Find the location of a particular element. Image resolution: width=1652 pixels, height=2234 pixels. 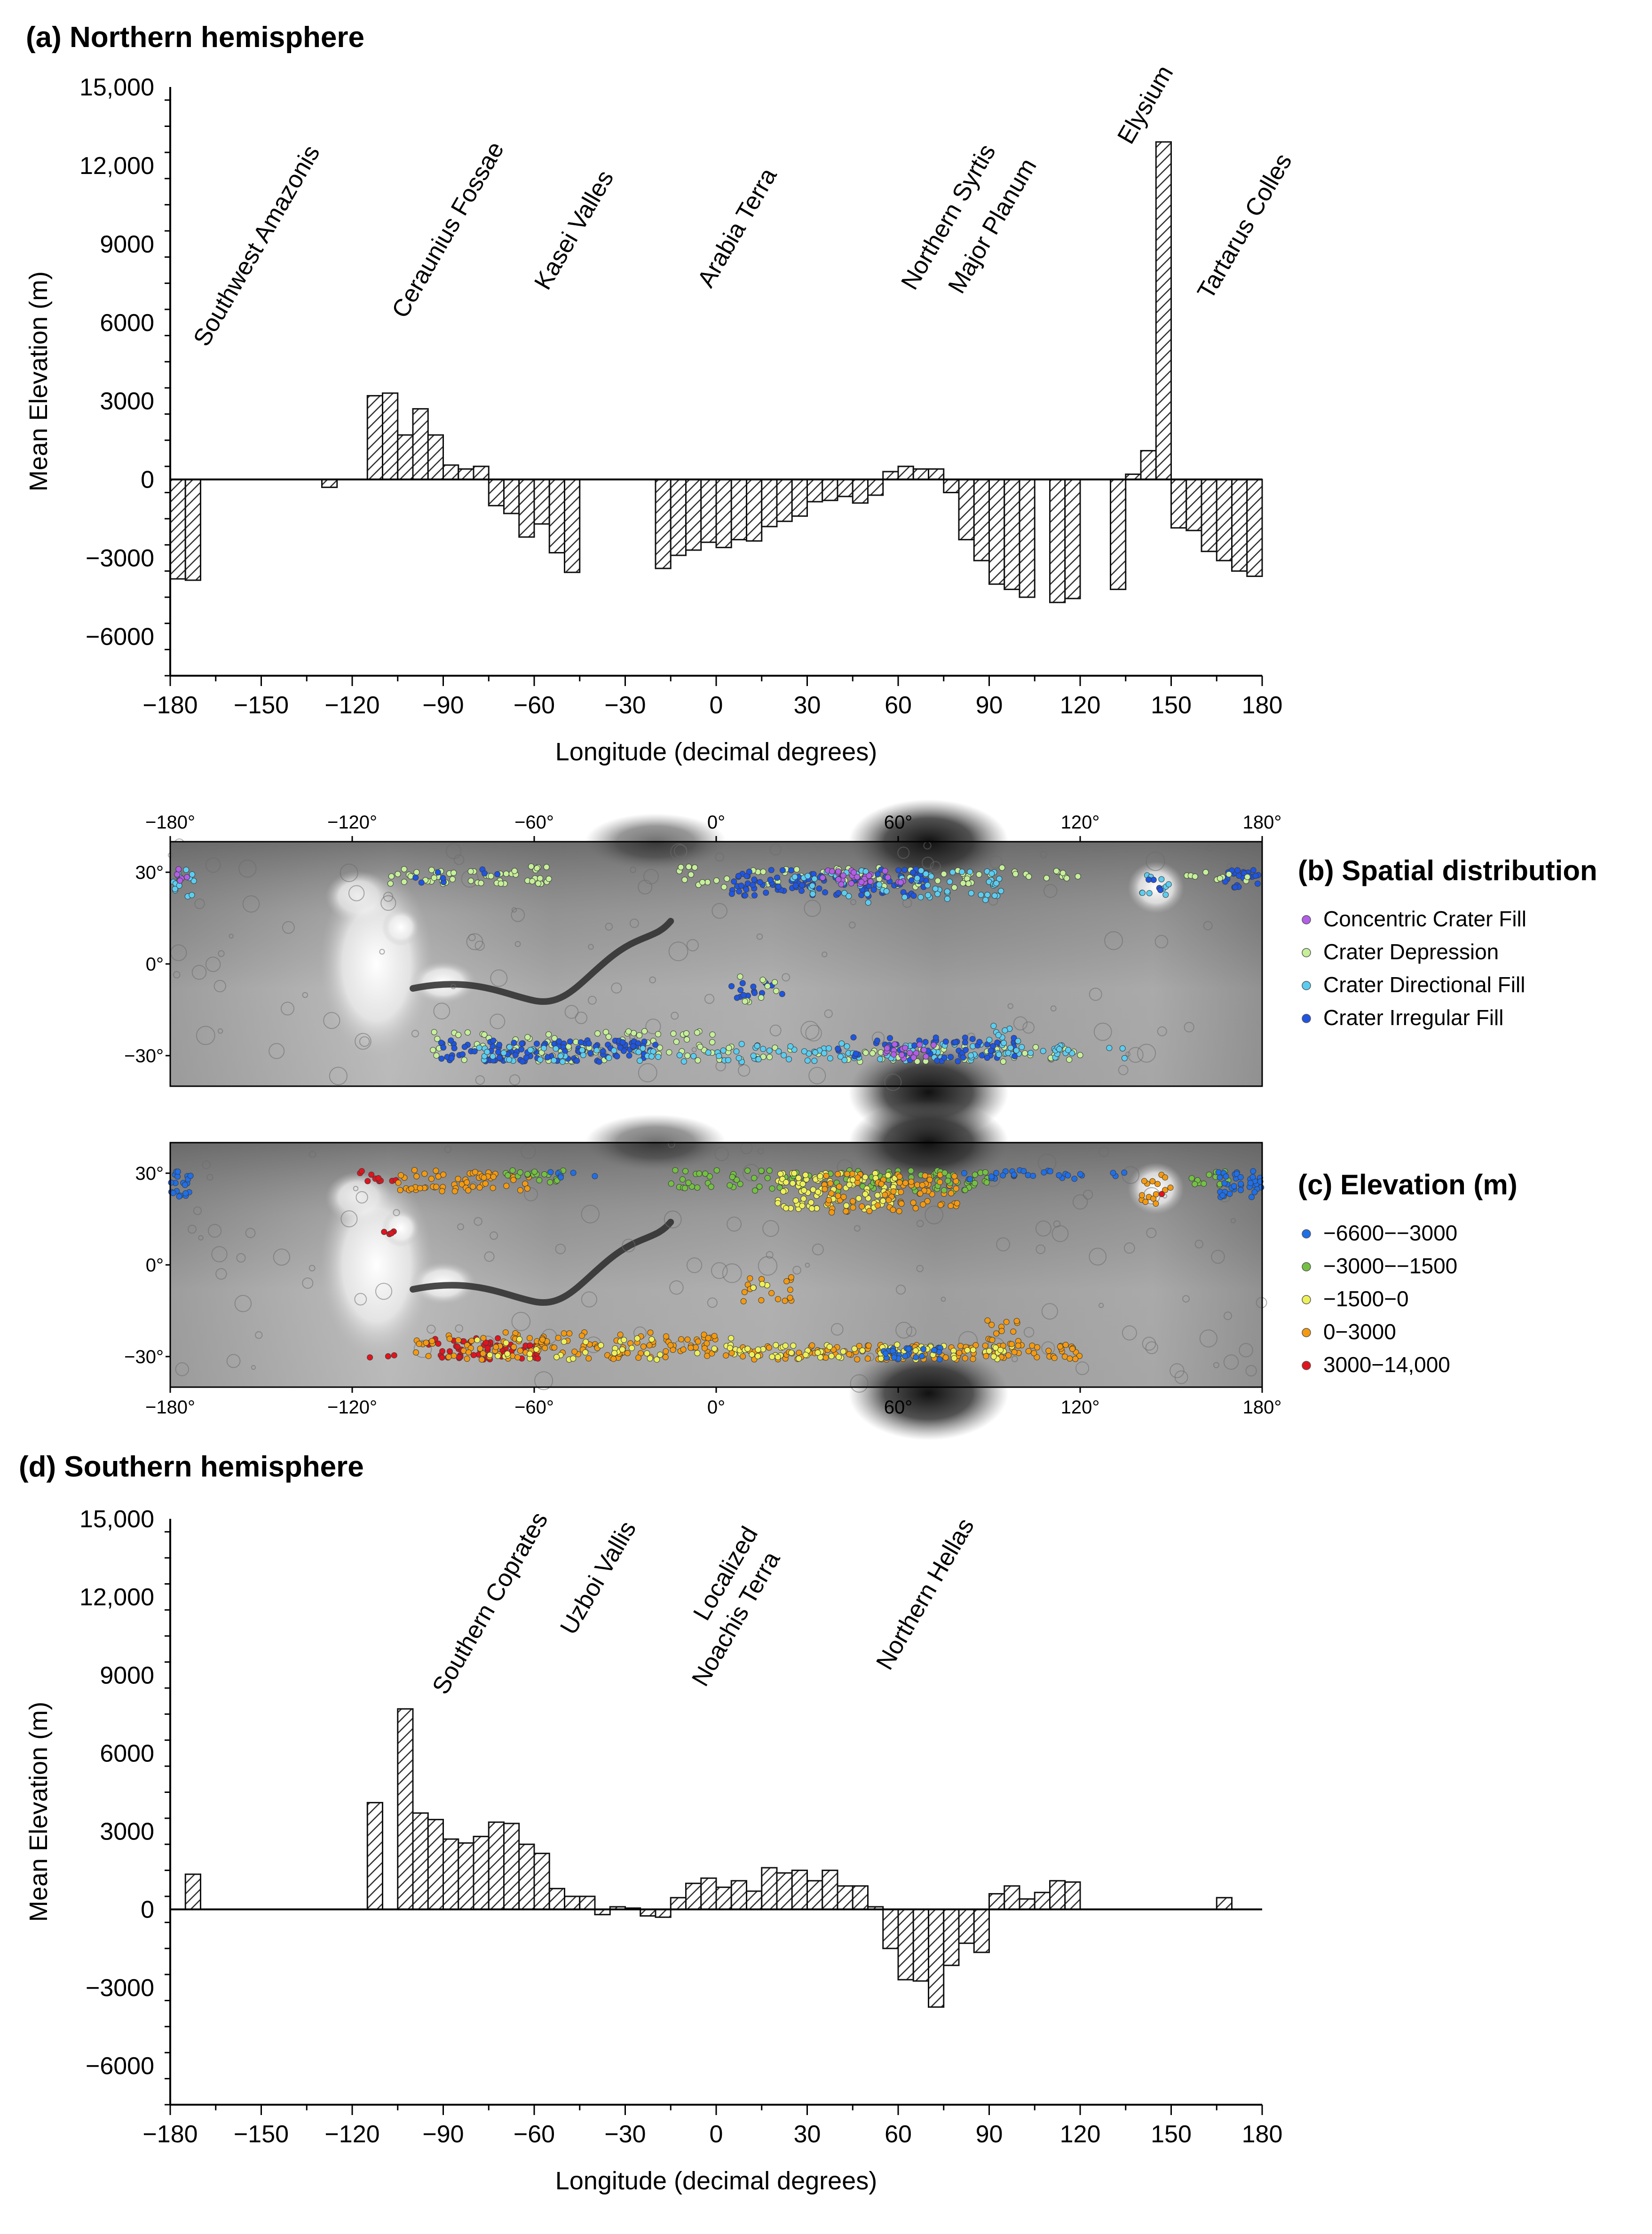

y-tick-label: 3000 is located at coordinates (127, 401).